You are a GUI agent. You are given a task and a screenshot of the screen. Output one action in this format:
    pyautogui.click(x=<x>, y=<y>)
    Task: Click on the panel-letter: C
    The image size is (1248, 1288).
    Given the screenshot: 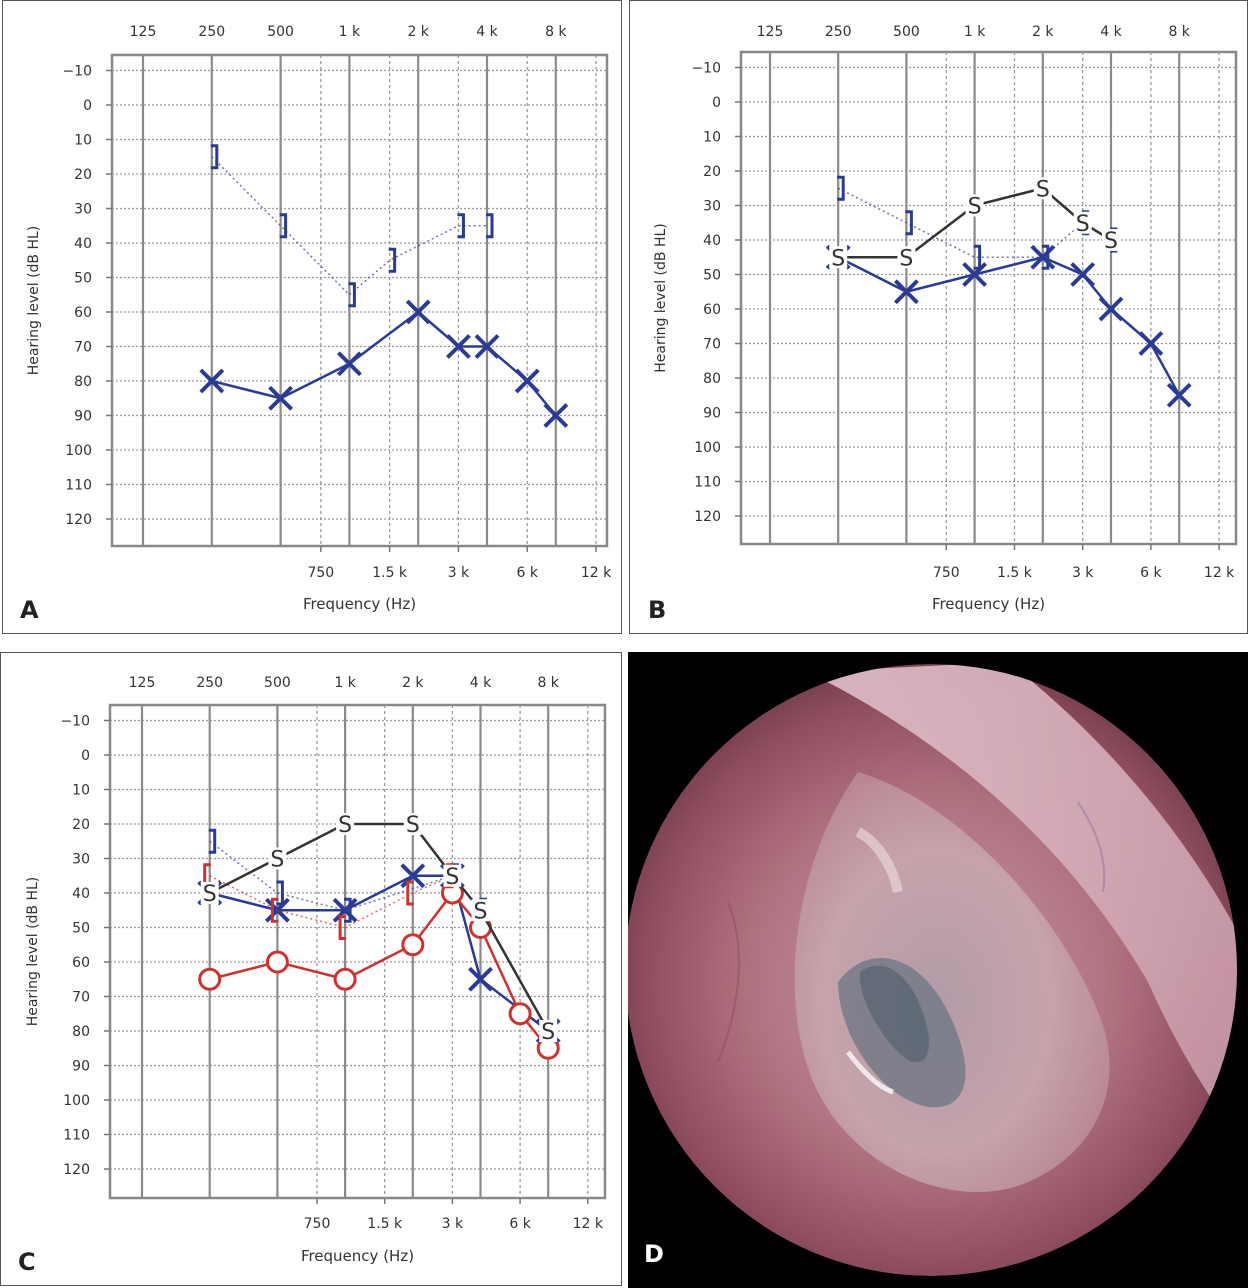 What is the action you would take?
    pyautogui.click(x=27, y=1262)
    